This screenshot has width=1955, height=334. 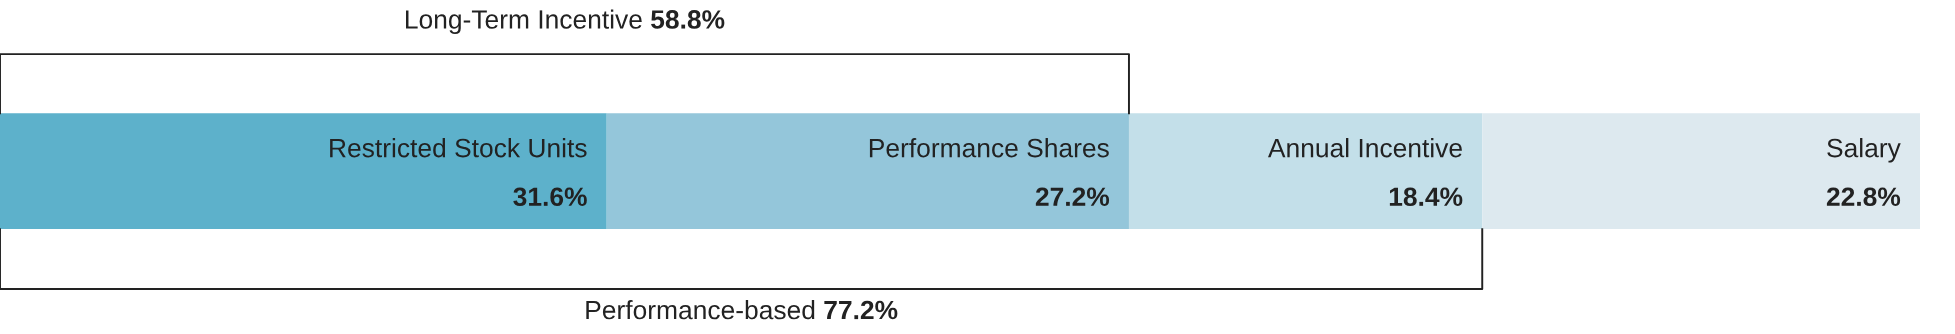 What do you see at coordinates (1864, 150) in the screenshot?
I see `series-label: Salary` at bounding box center [1864, 150].